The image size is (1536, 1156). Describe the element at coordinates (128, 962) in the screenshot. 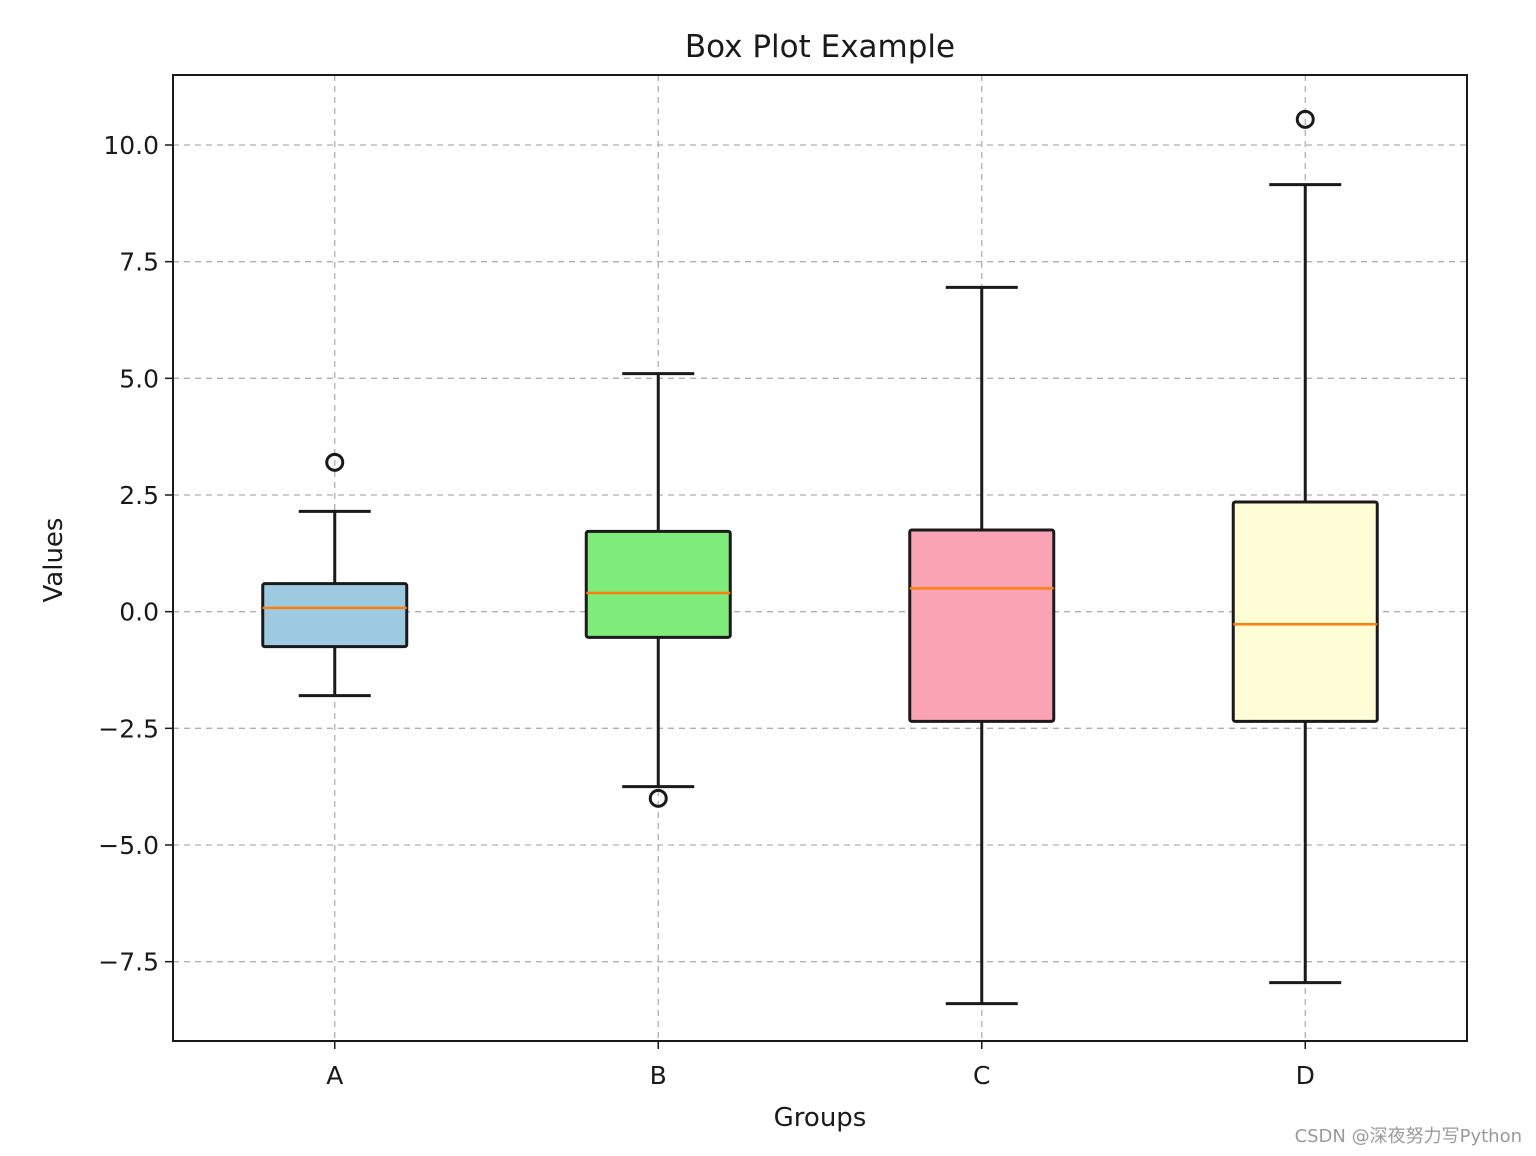

I see `y-tick-label: −7.5` at that location.